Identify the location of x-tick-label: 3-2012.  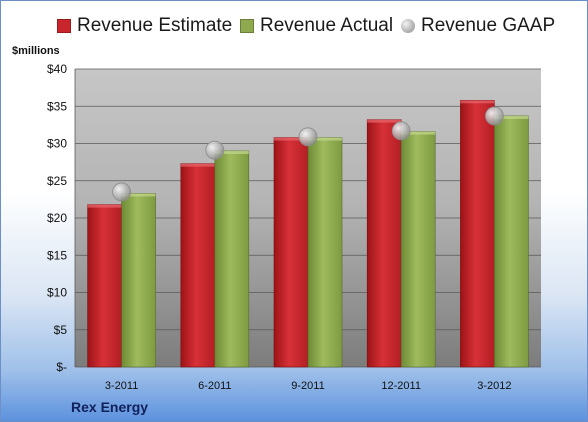
(494, 386).